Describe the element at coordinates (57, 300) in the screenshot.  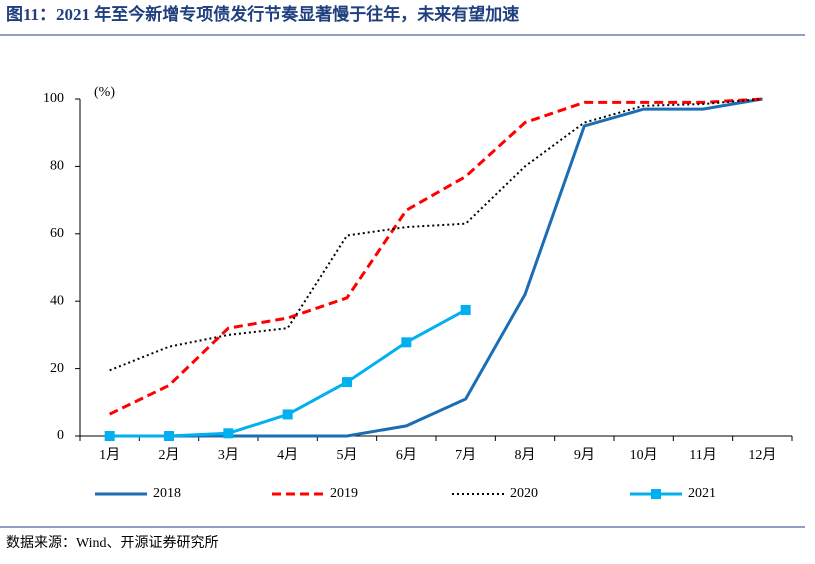
I see `y-tick-label: 40` at that location.